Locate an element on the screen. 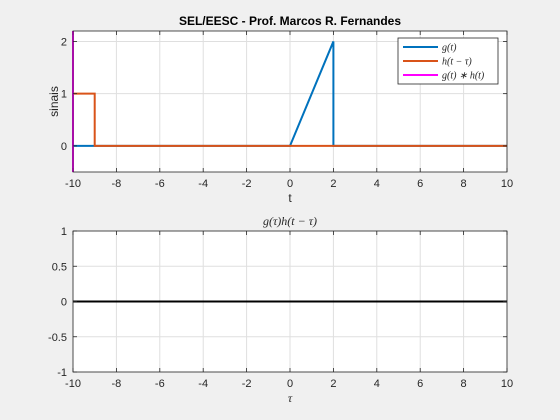 Image resolution: width=560 pixels, height=420 pixels. legend: g(t) h(t − τ) g(t) ∗ h(t) is located at coordinates (448, 61).